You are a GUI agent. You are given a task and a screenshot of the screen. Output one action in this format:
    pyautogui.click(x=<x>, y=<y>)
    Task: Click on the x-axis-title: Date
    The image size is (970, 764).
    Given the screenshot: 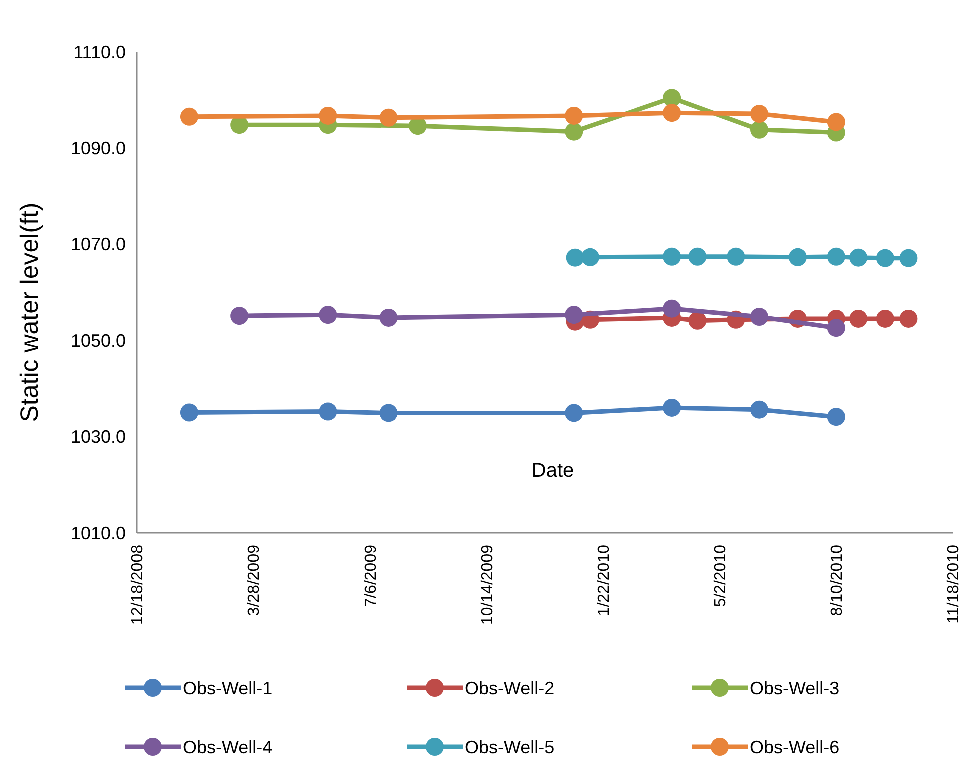 What is the action you would take?
    pyautogui.click(x=553, y=471)
    